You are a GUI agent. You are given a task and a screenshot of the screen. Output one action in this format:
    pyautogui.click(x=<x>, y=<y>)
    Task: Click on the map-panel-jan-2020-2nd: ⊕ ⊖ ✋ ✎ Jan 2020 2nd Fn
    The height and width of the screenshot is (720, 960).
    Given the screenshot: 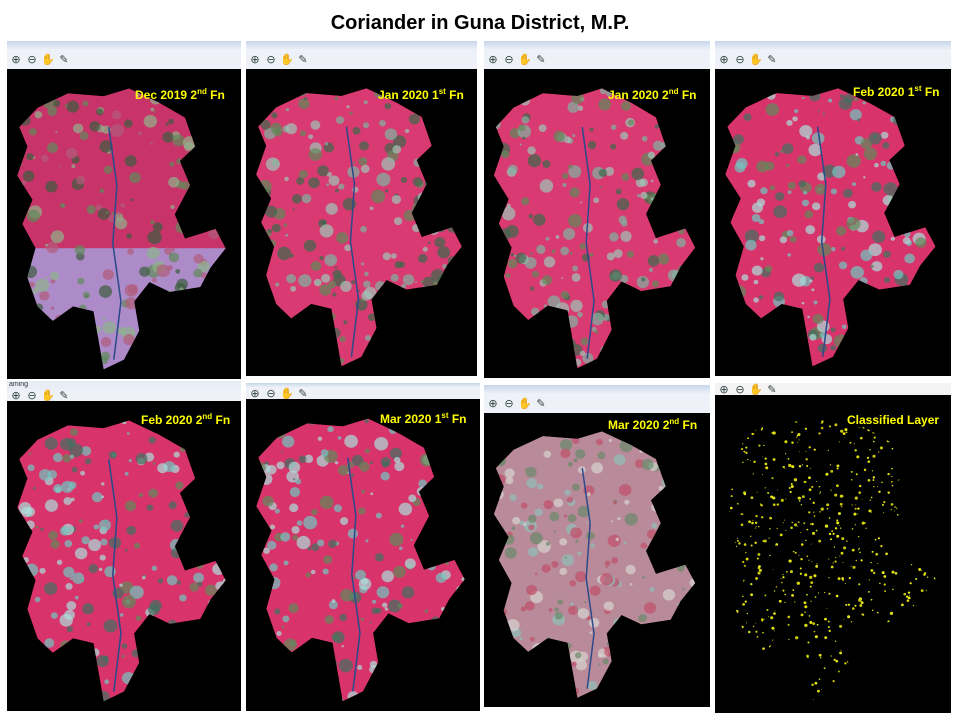 What is the action you would take?
    pyautogui.click(x=597, y=209)
    